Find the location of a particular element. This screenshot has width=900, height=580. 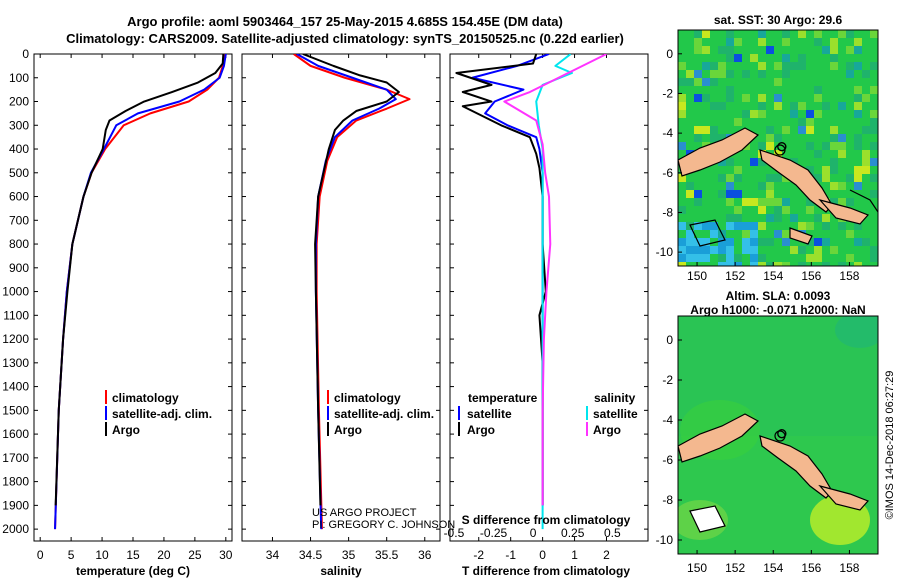

depth-tick-label: 1000 is located at coordinates (15, 292).